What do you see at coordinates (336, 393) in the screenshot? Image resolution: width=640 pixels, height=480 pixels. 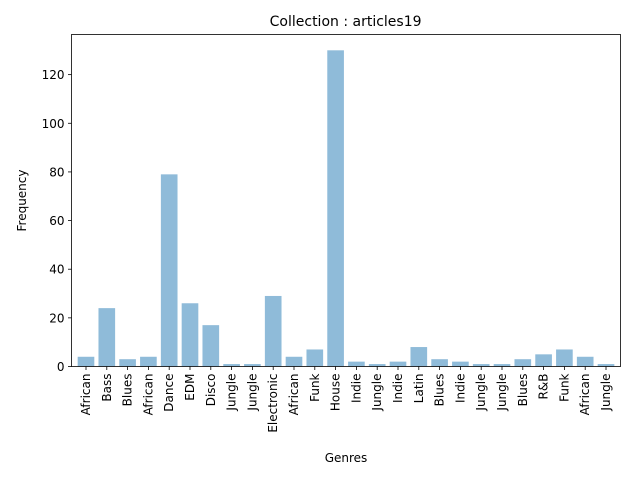 I see `x-tick-label: House` at bounding box center [336, 393].